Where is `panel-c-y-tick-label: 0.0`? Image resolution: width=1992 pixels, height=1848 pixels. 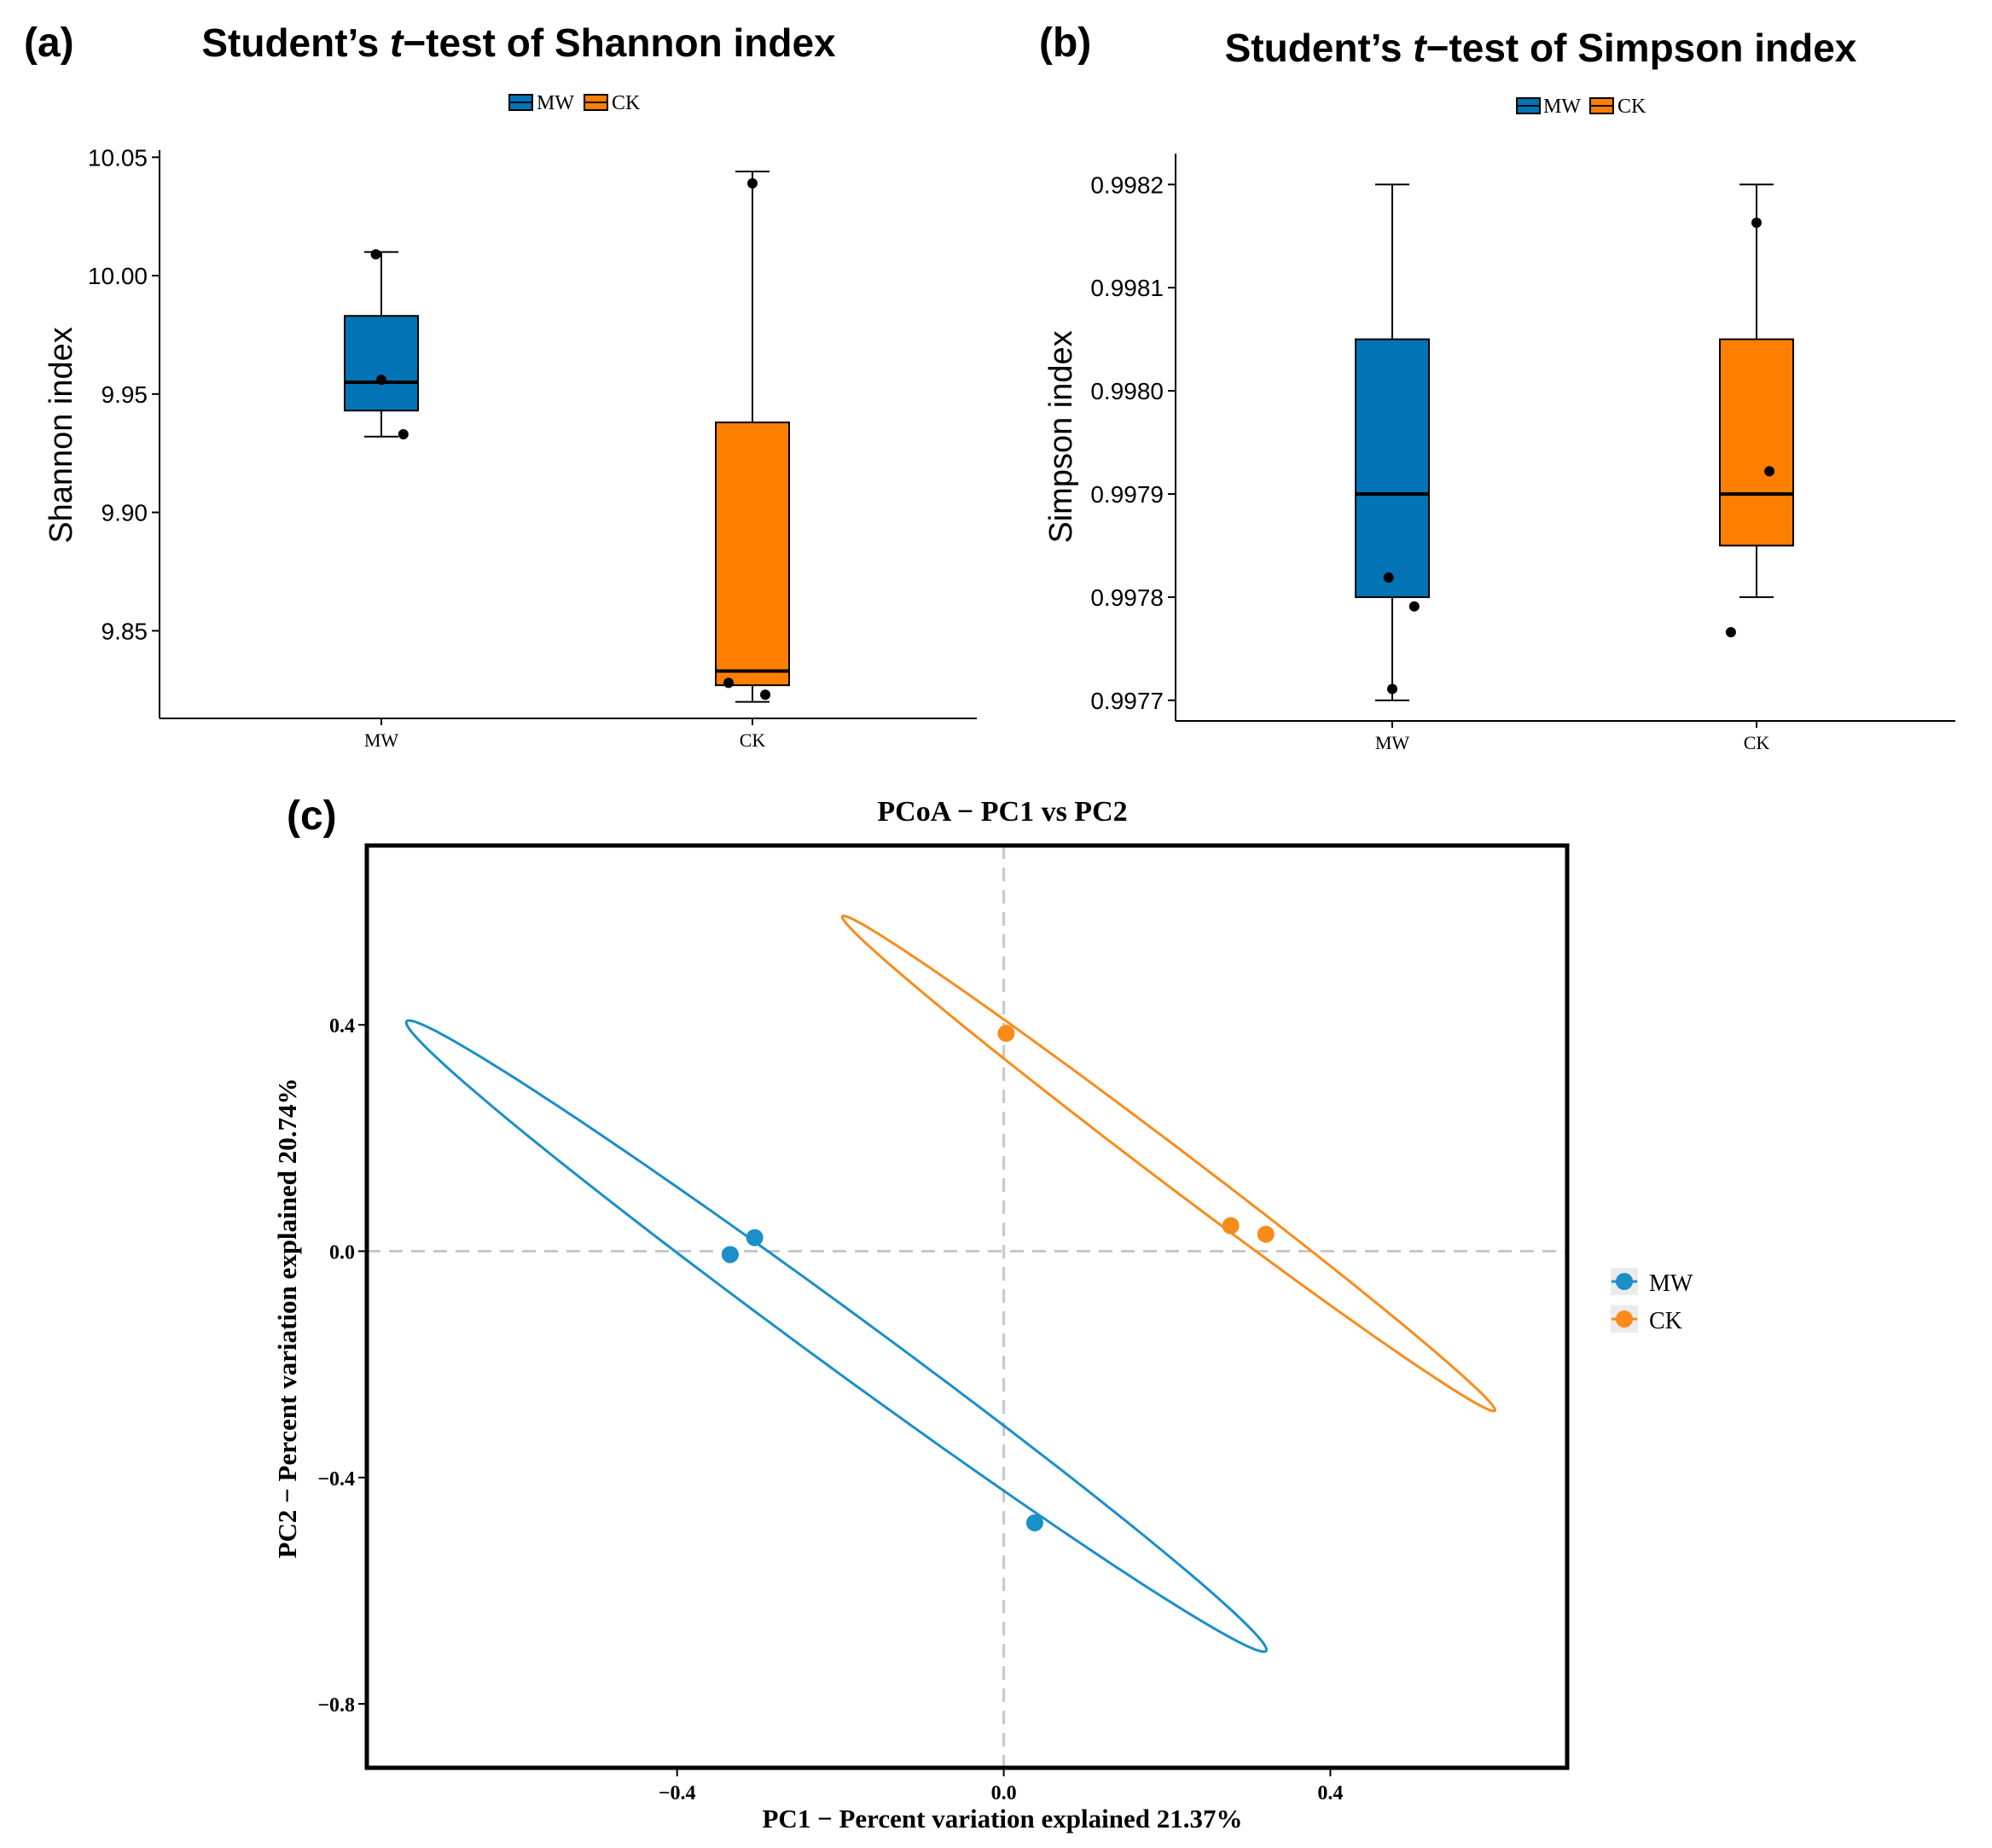 panel-c-y-tick-label: 0.0 is located at coordinates (342, 1253).